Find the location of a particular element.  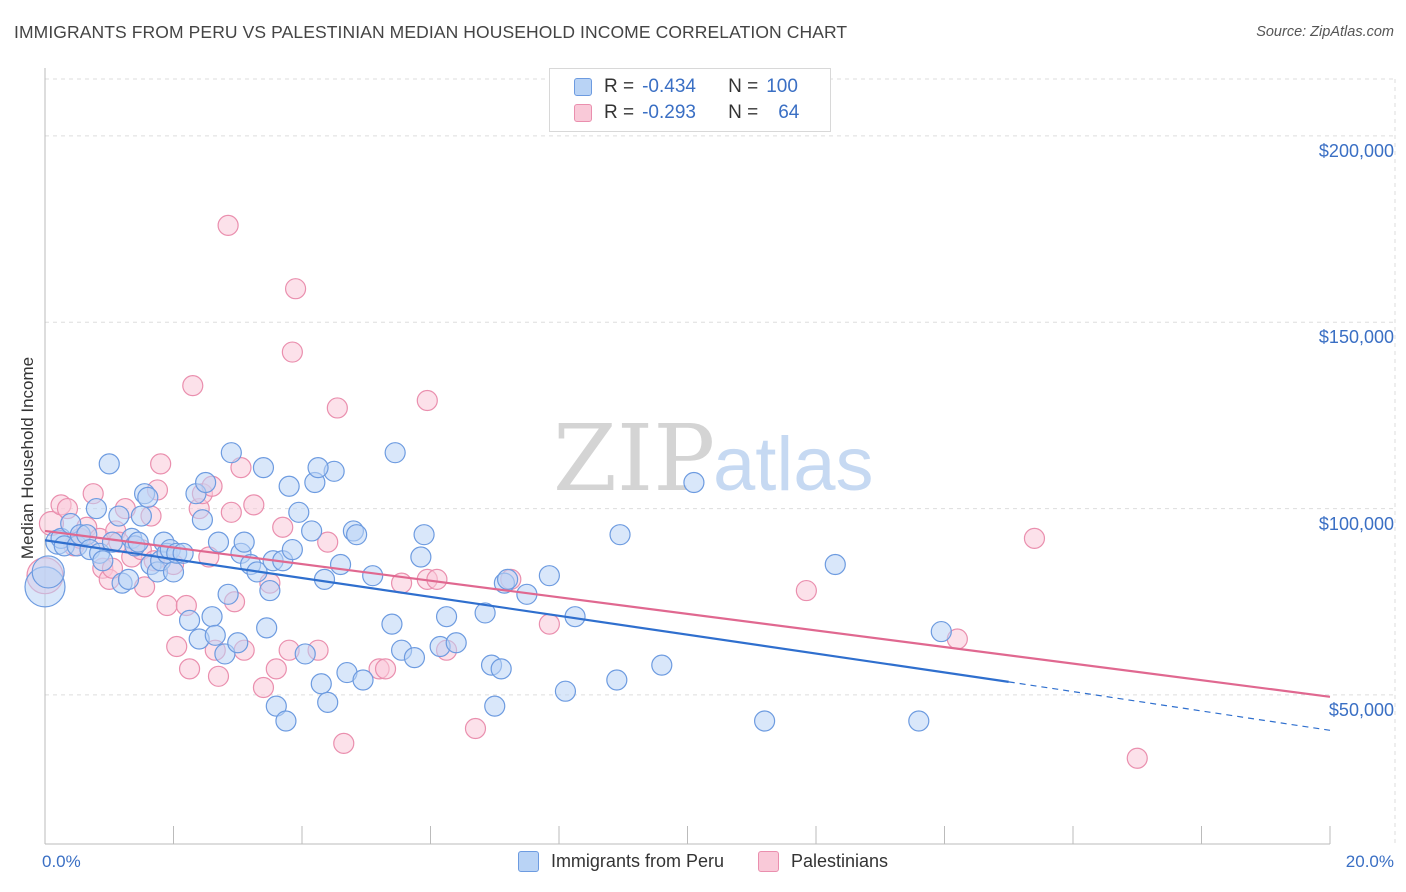

watermark: ZIP atlas is located at coordinates (713, 458).